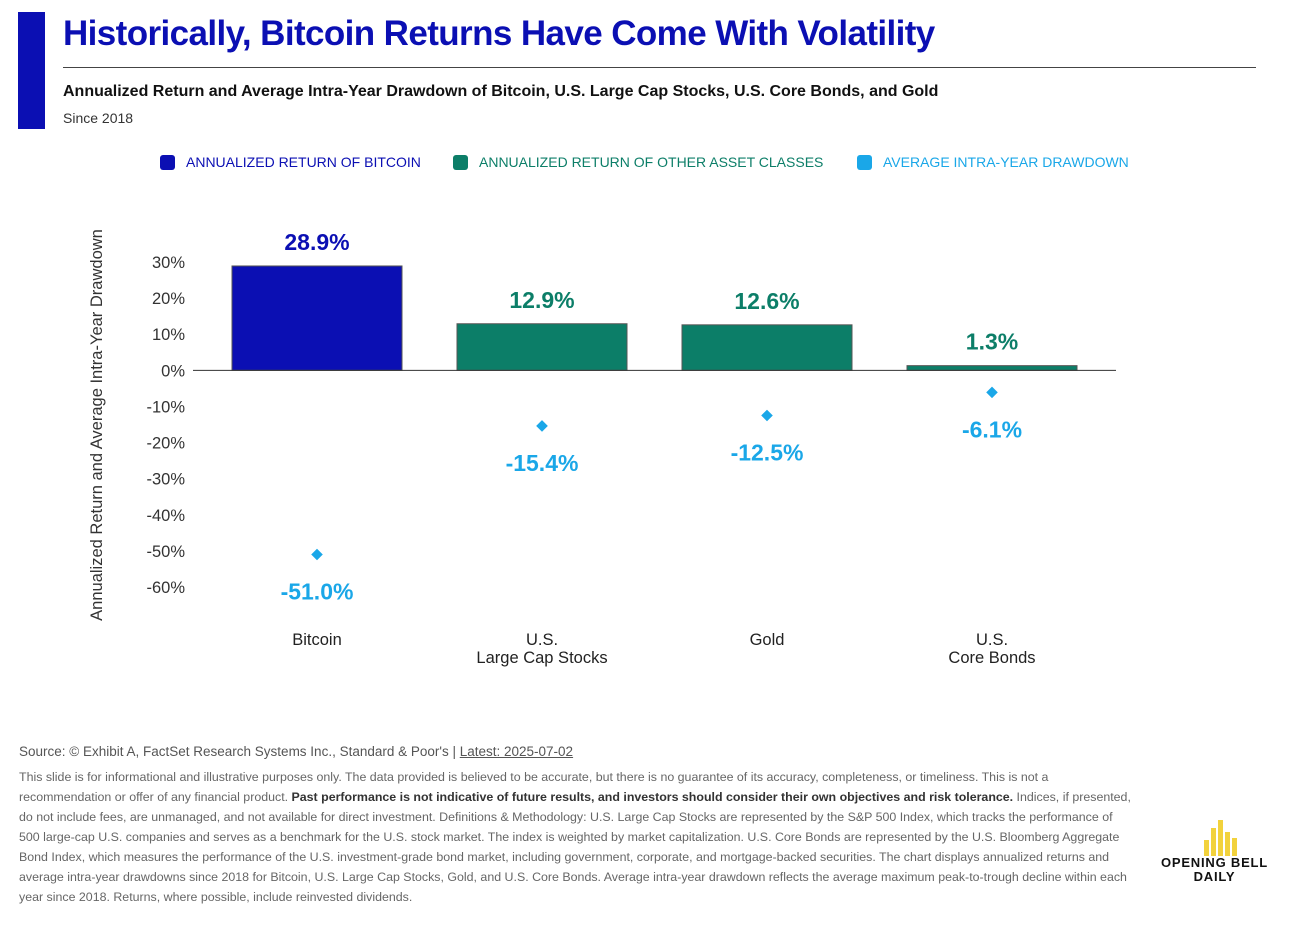 This screenshot has width=1292, height=930. What do you see at coordinates (1006, 162) in the screenshot?
I see `legend-label-drawdown: AVERAGE INTRA-YEAR DRAWDOWN` at bounding box center [1006, 162].